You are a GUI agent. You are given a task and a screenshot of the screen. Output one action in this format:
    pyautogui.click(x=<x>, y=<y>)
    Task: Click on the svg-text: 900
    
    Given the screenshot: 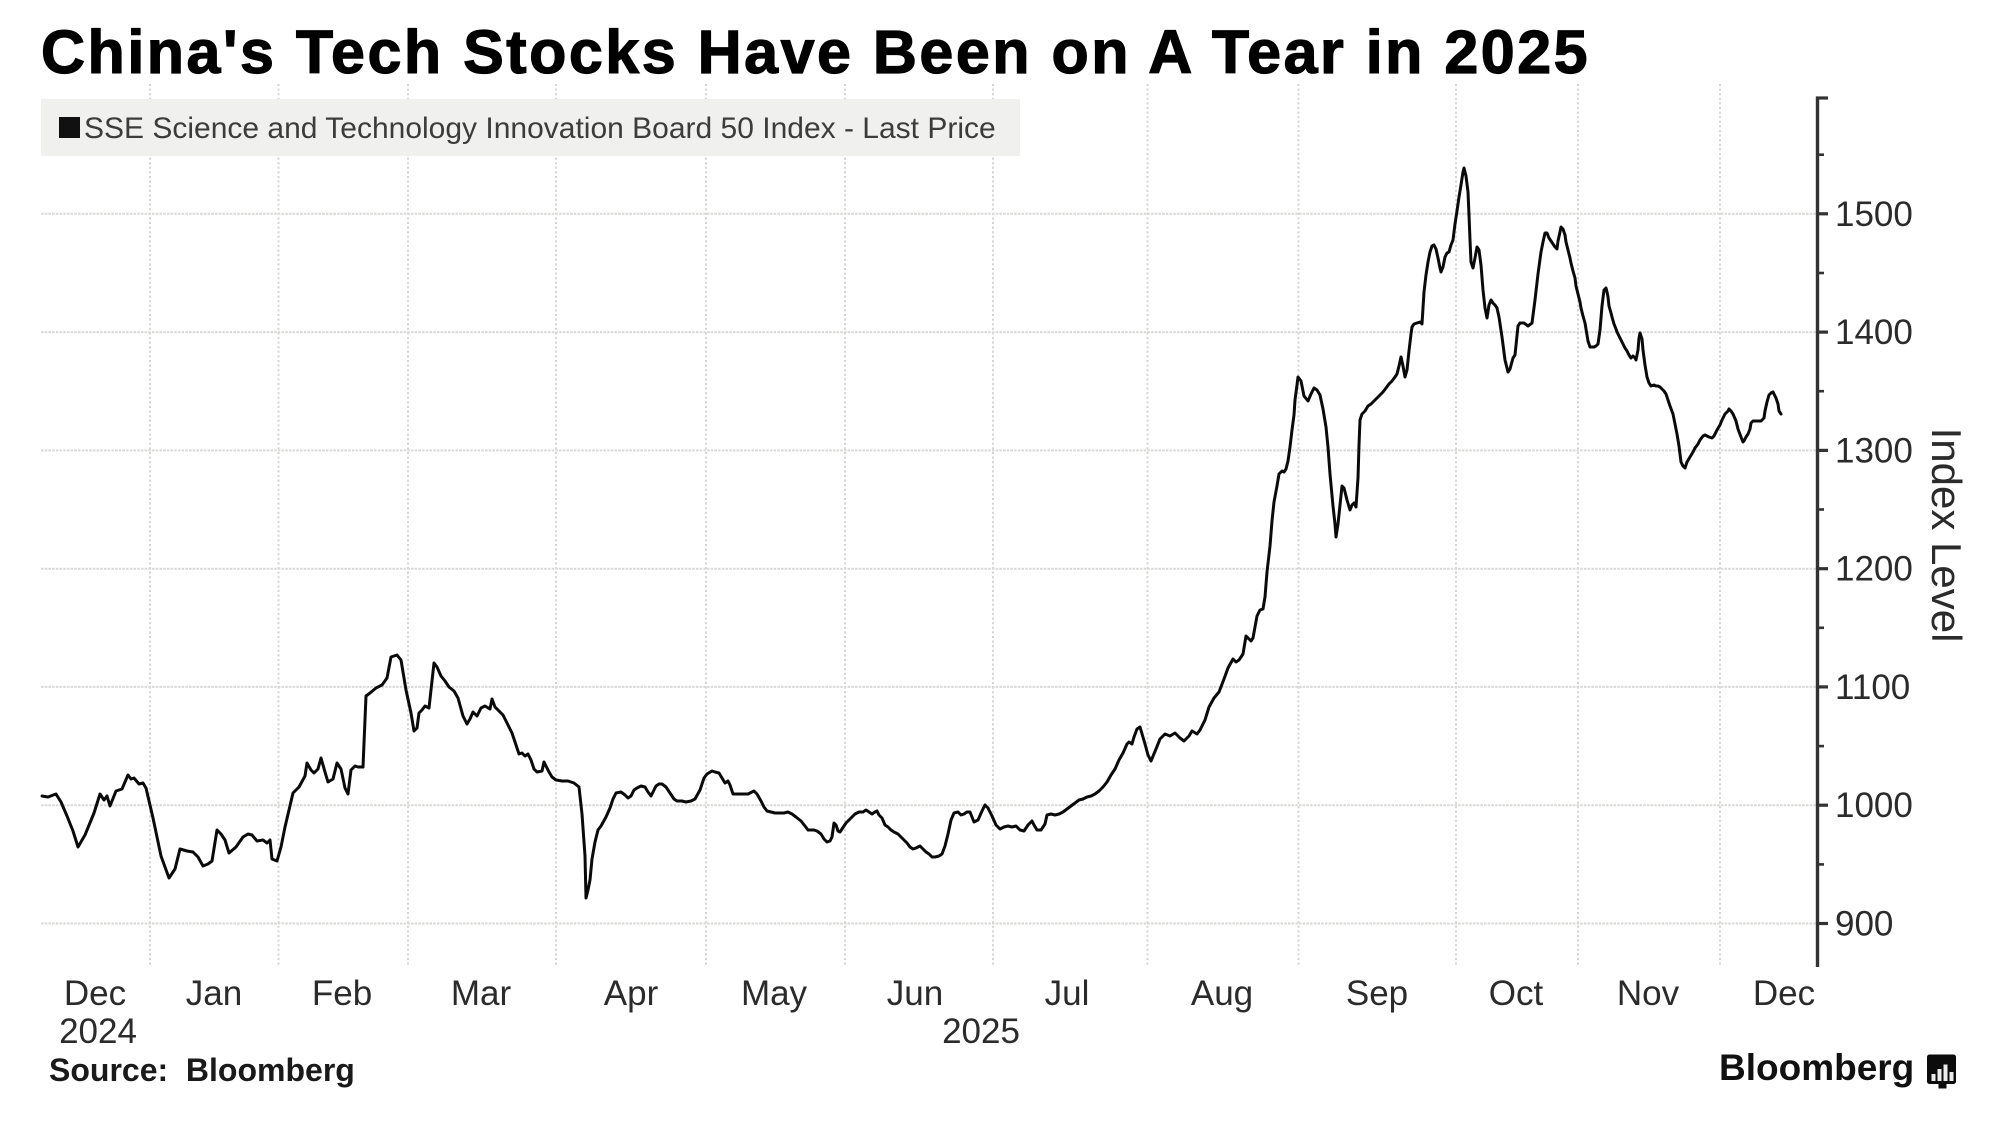 What is the action you would take?
    pyautogui.click(x=1864, y=924)
    